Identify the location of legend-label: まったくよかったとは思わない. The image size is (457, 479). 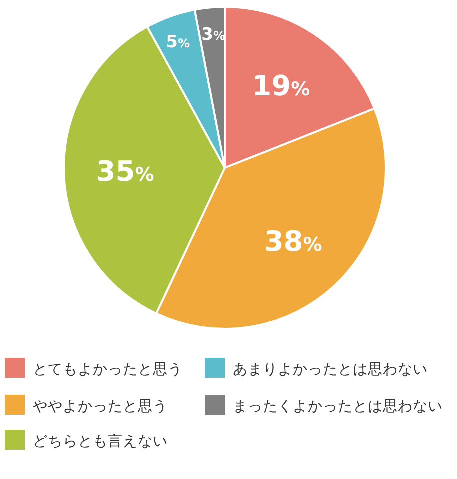
(338, 407).